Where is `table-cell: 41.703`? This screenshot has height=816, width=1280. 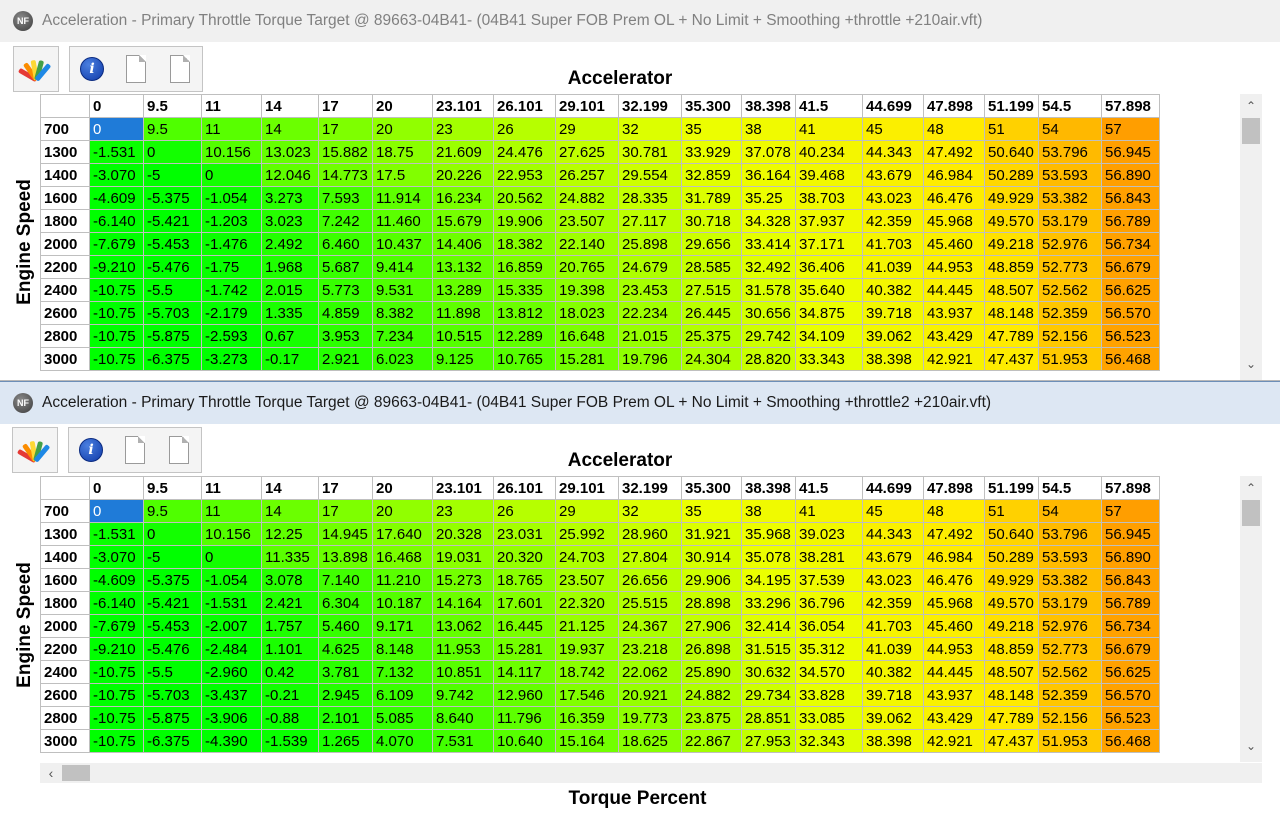 table-cell: 41.703 is located at coordinates (893, 626).